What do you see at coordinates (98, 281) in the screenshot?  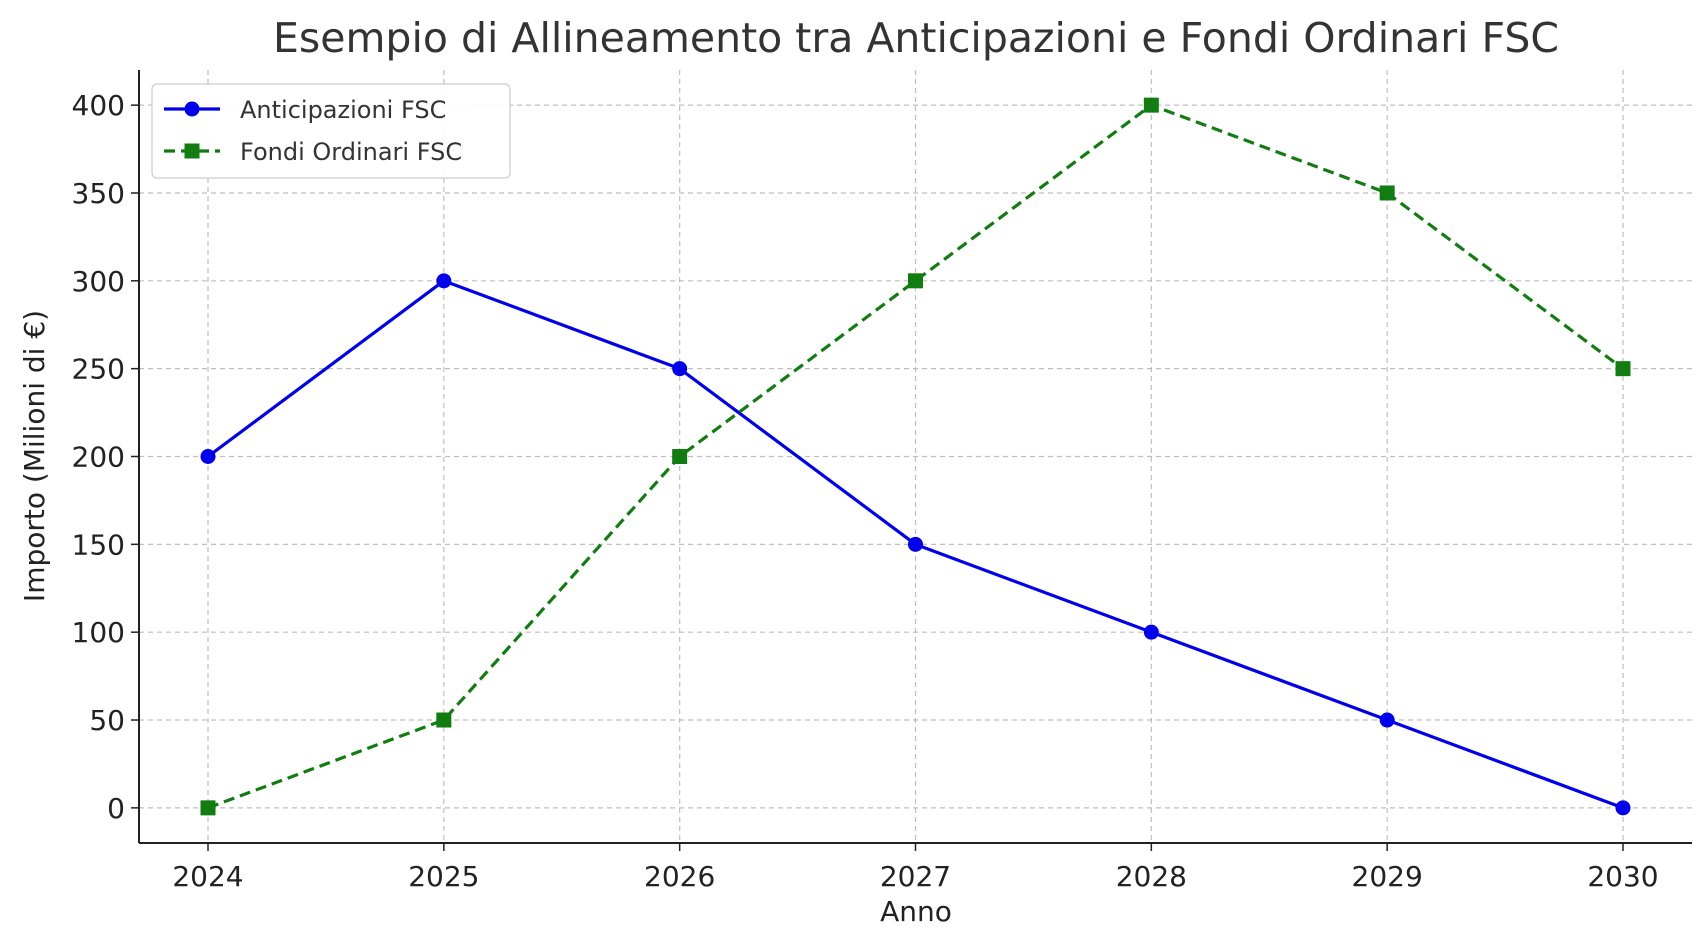 I see `y-tick-label: 300` at bounding box center [98, 281].